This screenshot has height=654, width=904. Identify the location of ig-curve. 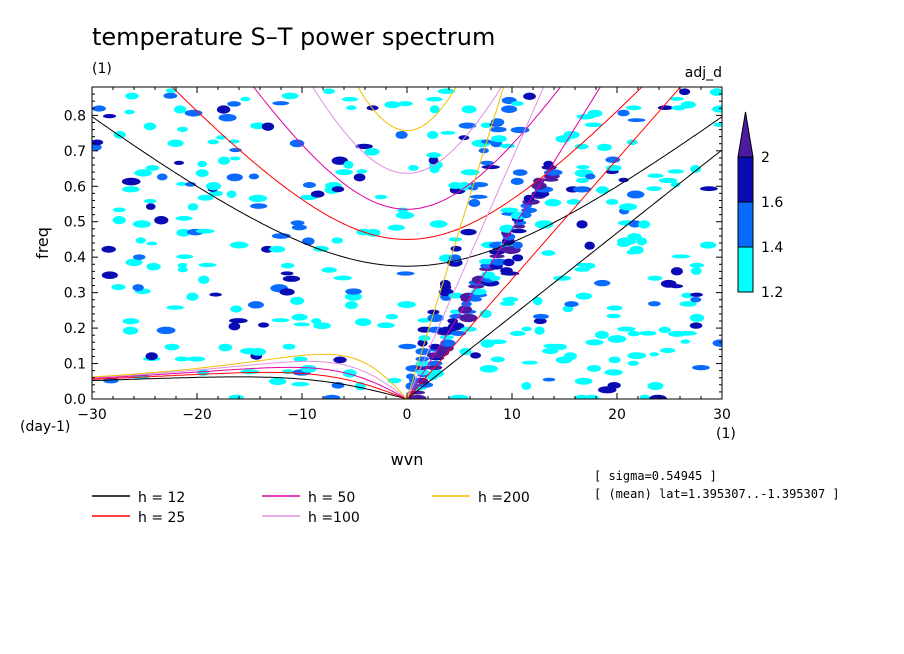
(407, 163).